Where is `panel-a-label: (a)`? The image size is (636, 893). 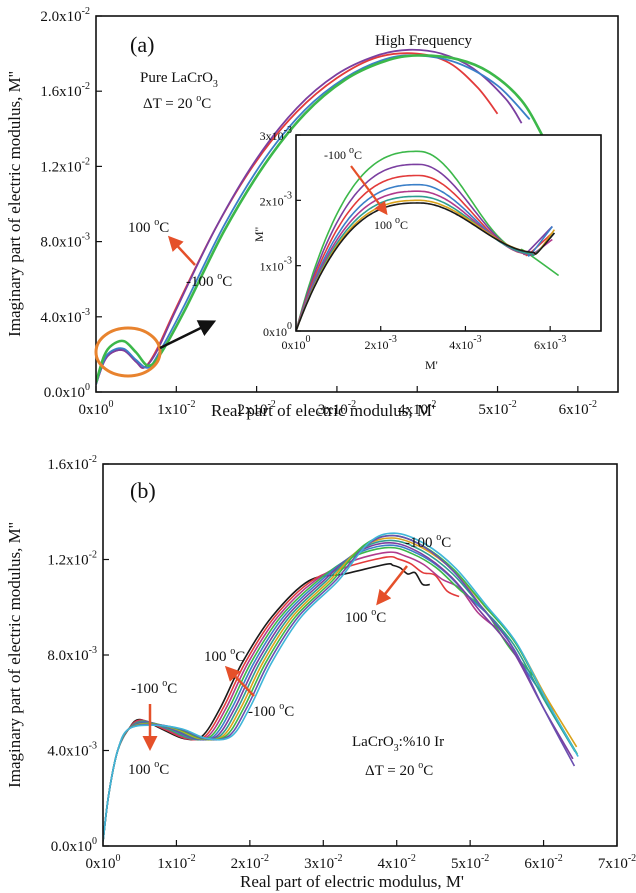
panel-a-label: (a) is located at coordinates (142, 44).